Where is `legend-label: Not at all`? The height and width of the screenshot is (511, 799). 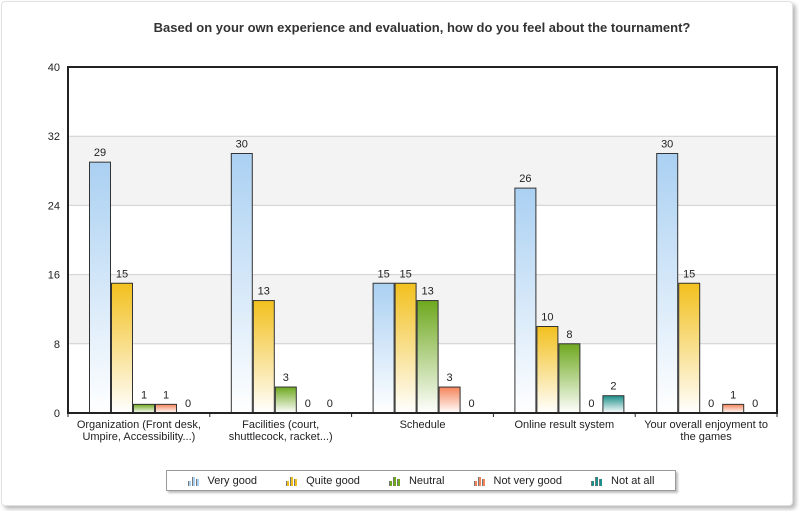 legend-label: Not at all is located at coordinates (633, 480).